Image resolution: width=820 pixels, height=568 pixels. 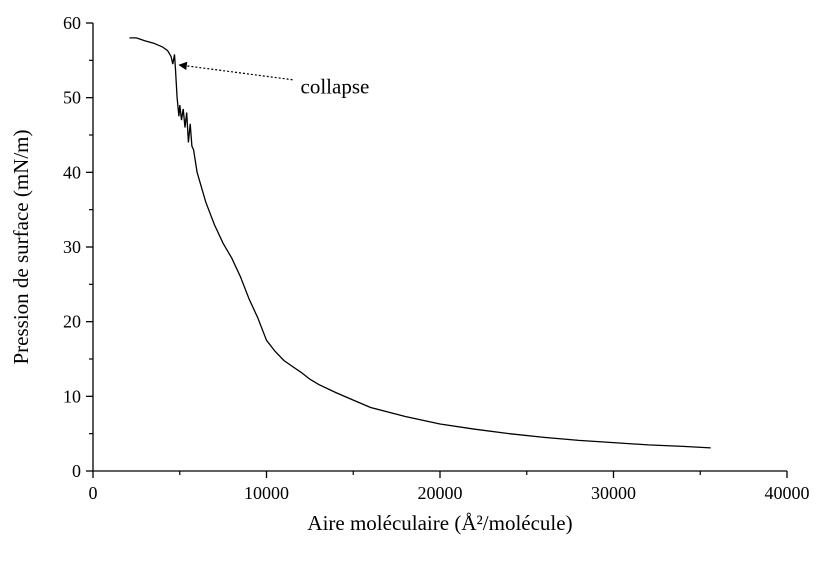 I want to click on y-tick-label: 40, so click(x=72, y=172).